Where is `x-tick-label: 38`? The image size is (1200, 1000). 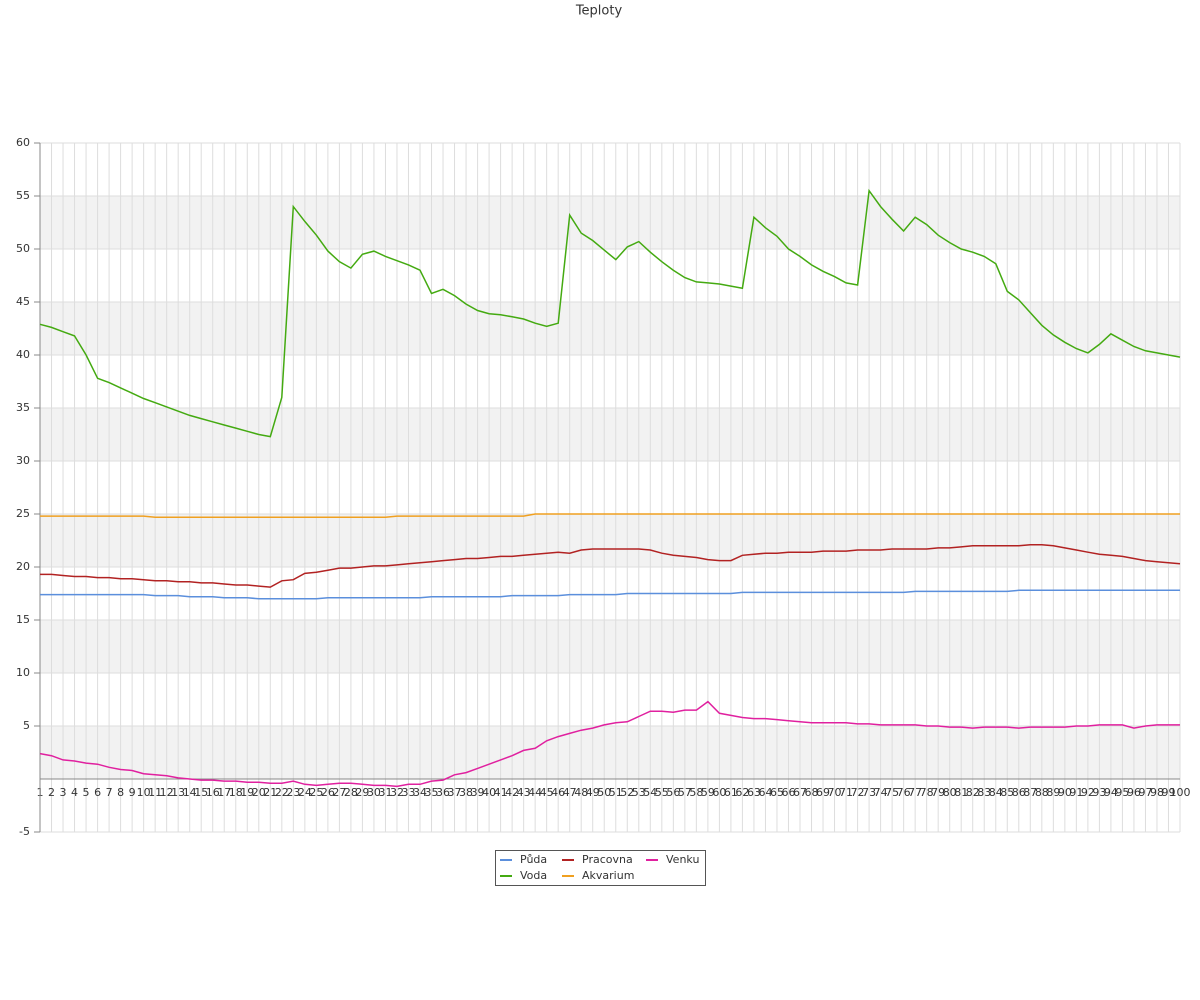 x-tick-label: 38 is located at coordinates (466, 792).